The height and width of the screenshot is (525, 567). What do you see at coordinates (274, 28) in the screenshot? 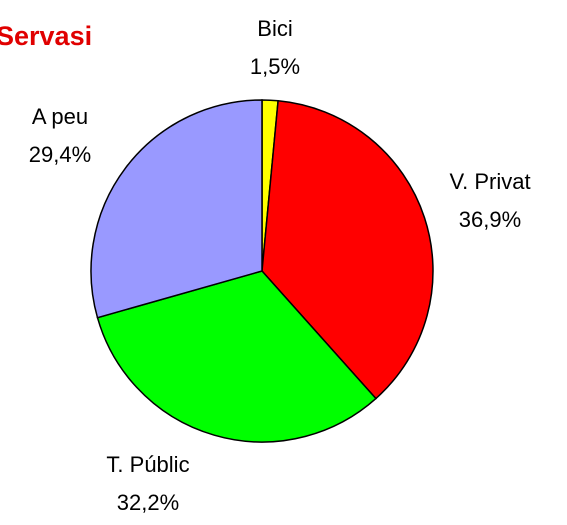
I see `slice-label: Bici` at bounding box center [274, 28].